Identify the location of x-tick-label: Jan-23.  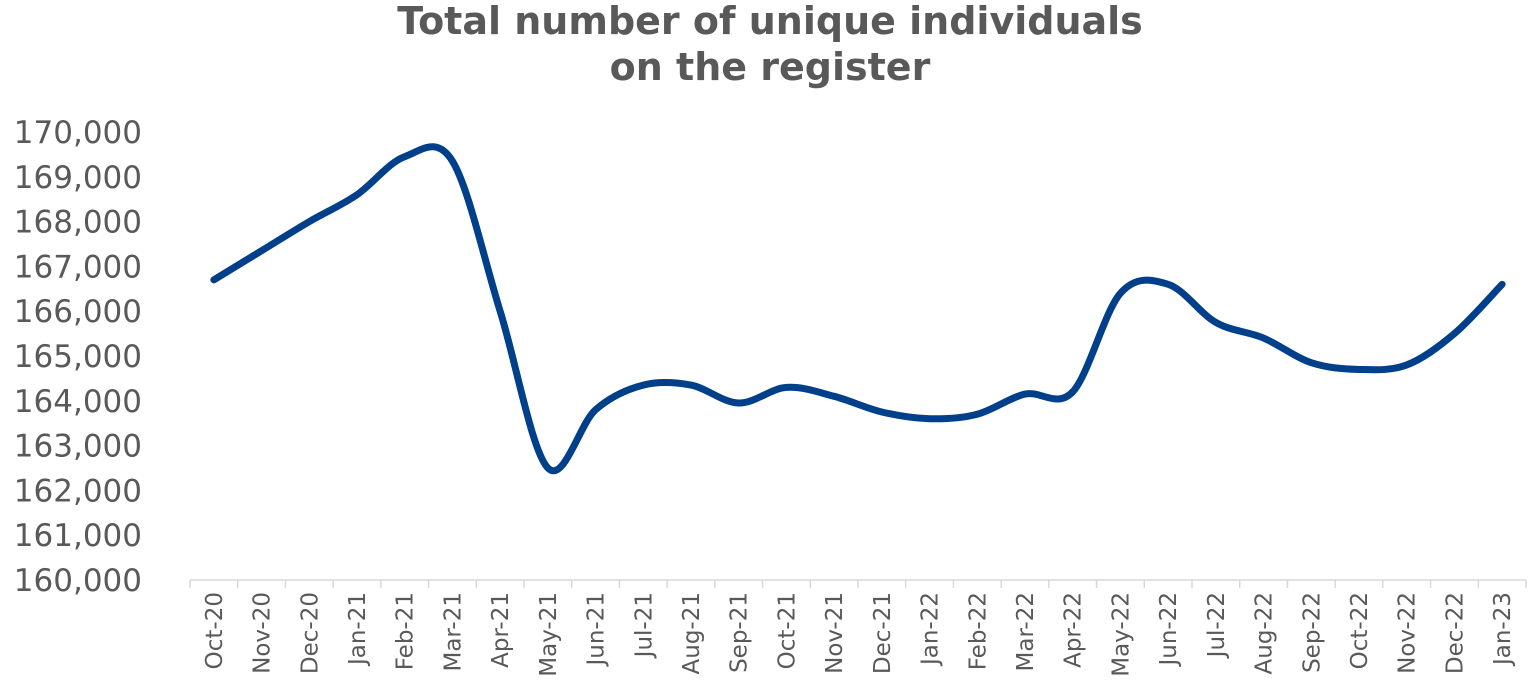
(1503, 629).